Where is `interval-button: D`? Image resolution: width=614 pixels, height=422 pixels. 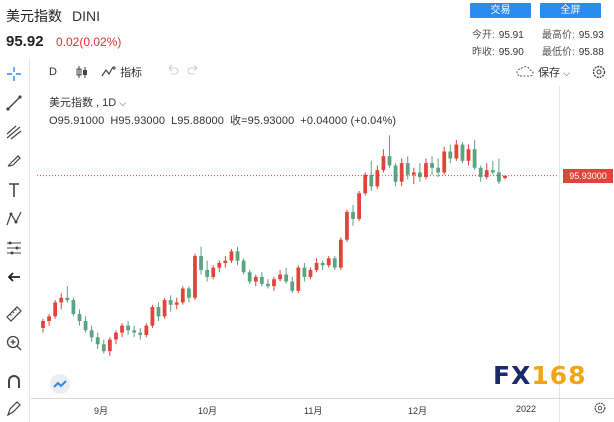
interval-button: D is located at coordinates (53, 72).